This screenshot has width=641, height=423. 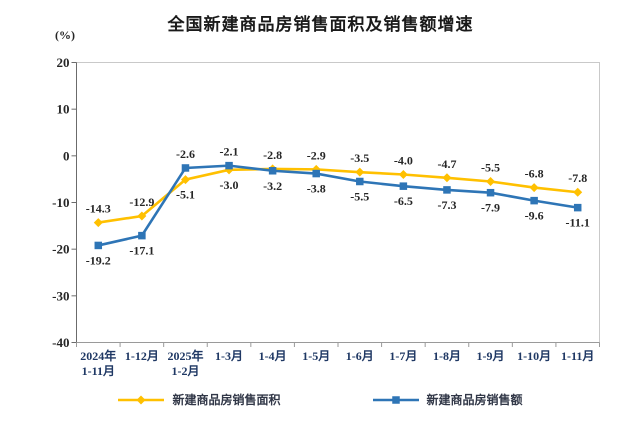 What do you see at coordinates (60, 295) in the screenshot?
I see `y-tick-label: -30` at bounding box center [60, 295].